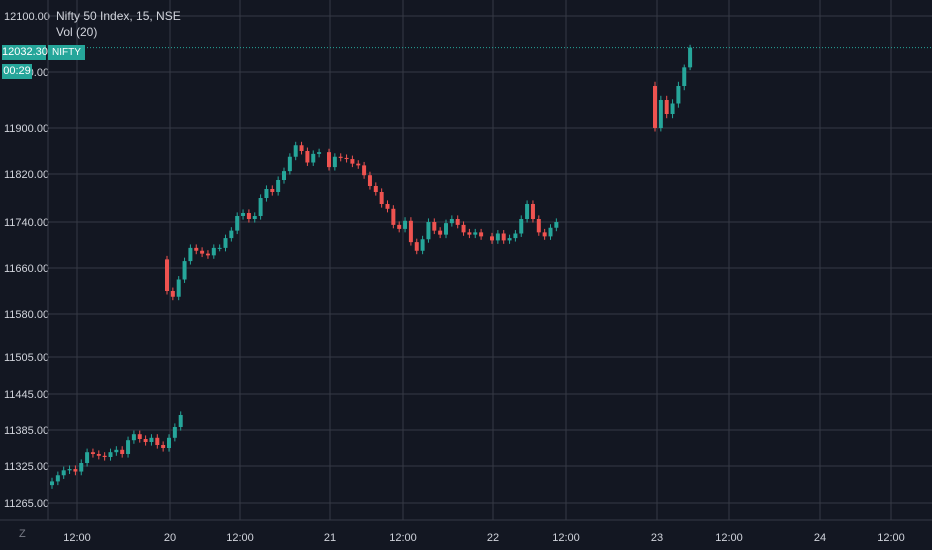 This screenshot has height=550, width=932. What do you see at coordinates (820, 538) in the screenshot?
I see `x-tick-label: 24` at bounding box center [820, 538].